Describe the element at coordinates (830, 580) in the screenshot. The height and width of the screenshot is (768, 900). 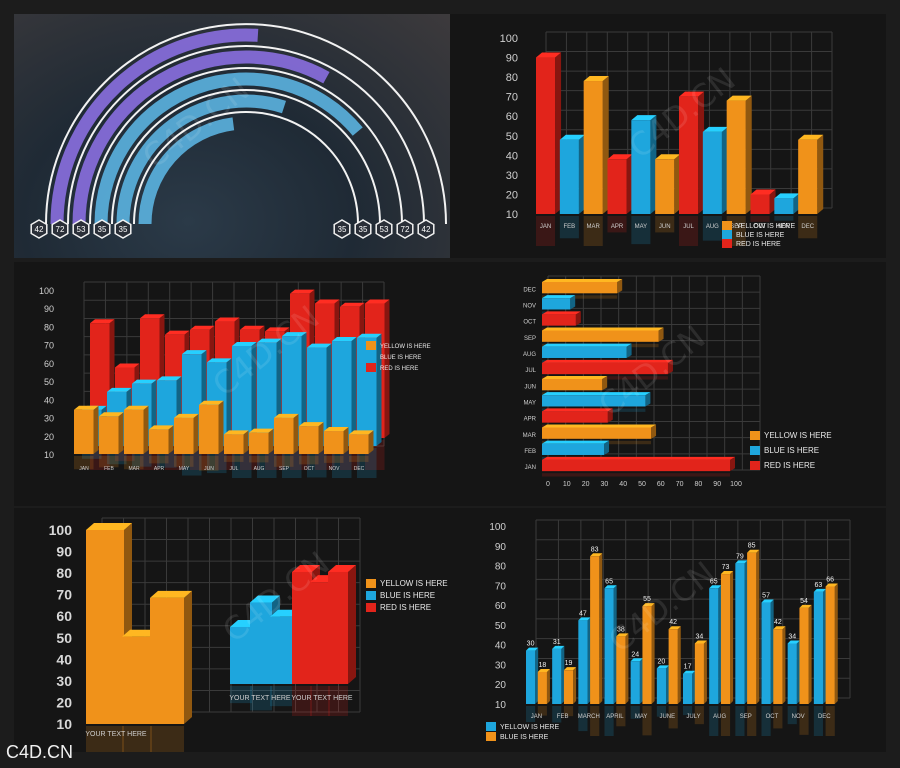
I see `data-label: 66` at that location.